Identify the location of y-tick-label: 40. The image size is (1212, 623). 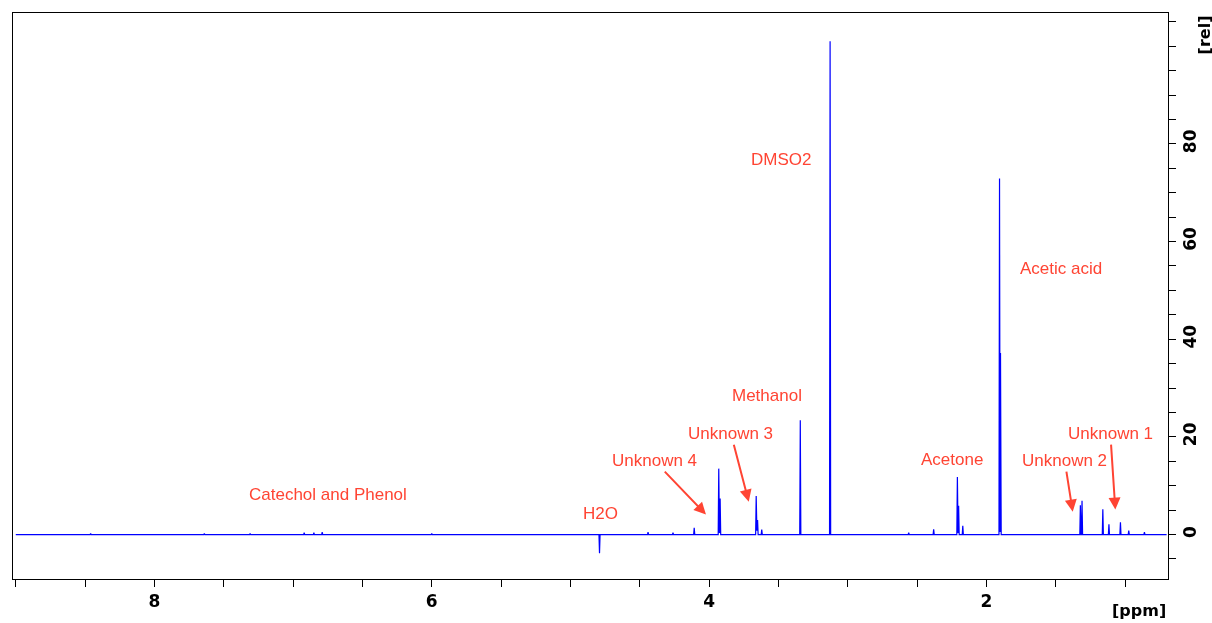
(1190, 336).